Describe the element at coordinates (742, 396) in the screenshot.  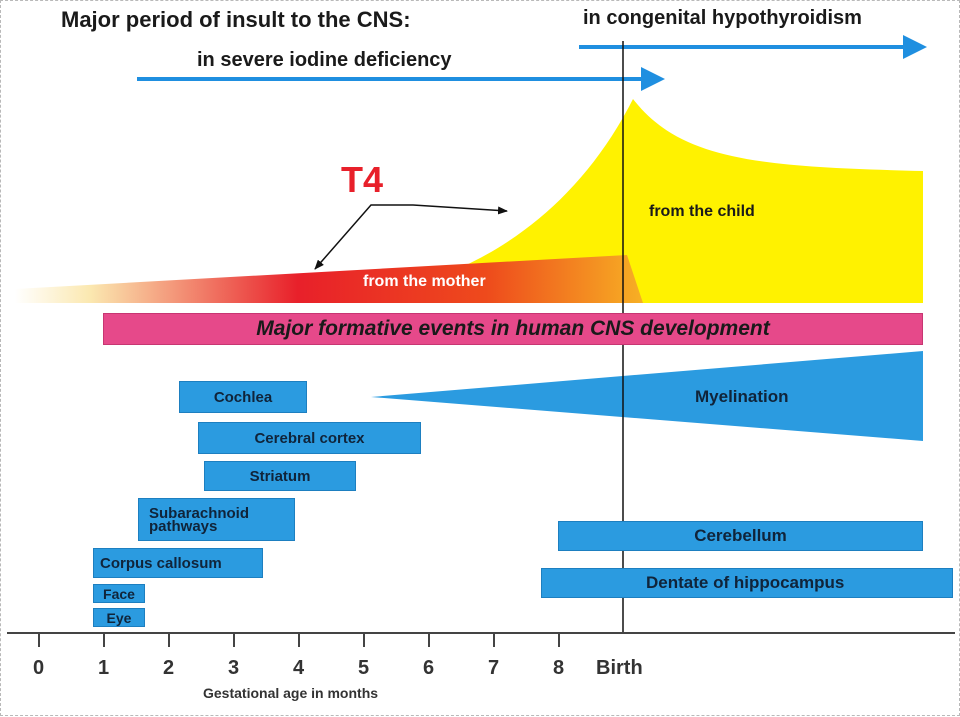
I see `event-myelination-label: Myelination` at that location.